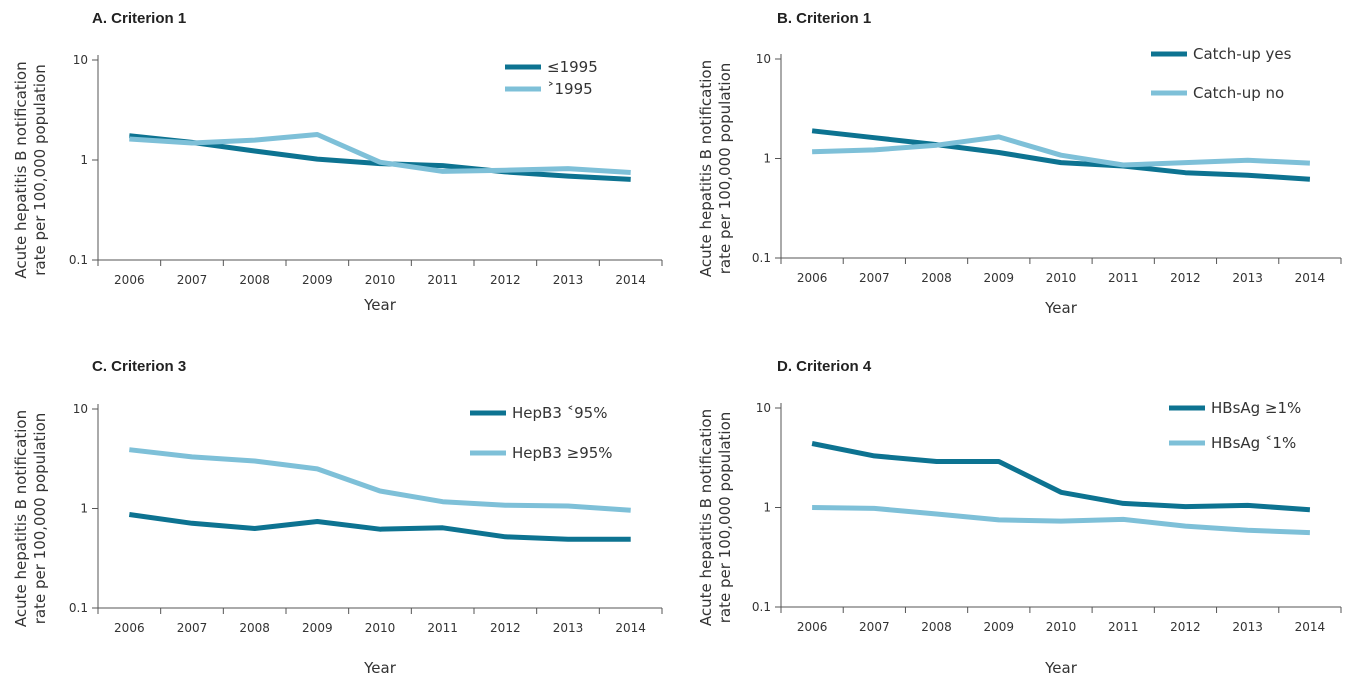 This screenshot has width=1363, height=682. I want to click on legend: ≤1995 ˃1995, so click(551, 78).